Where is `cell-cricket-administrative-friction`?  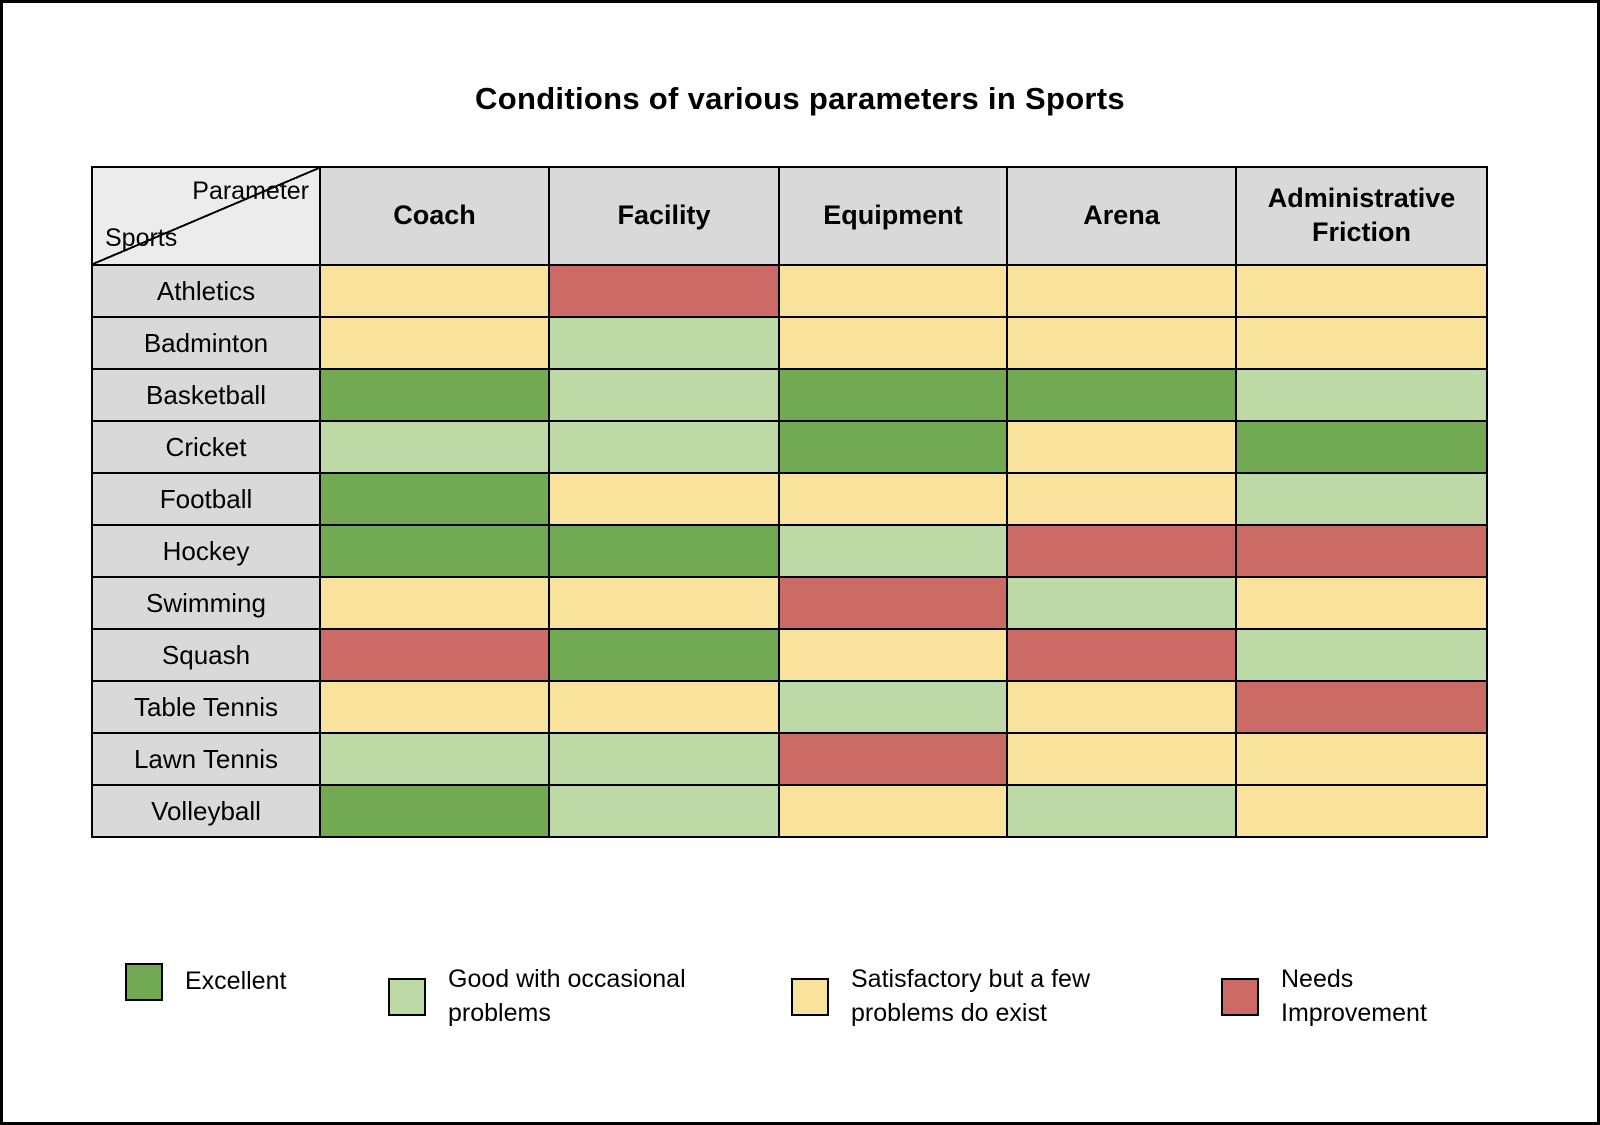
cell-cricket-administrative-friction is located at coordinates (1361, 447).